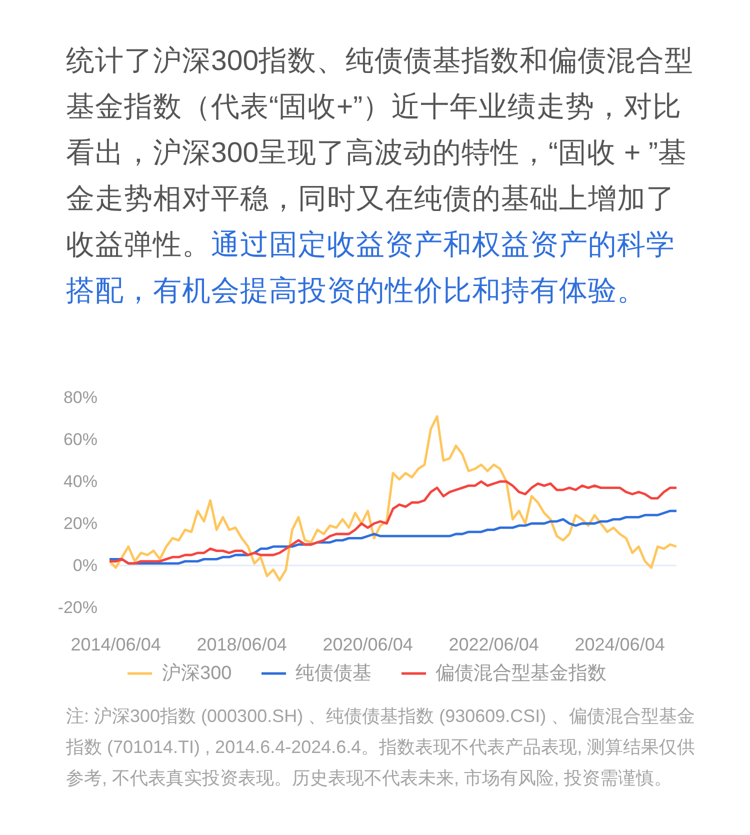 This screenshot has height=835, width=750. I want to click on y-tick-label: 80%, so click(80, 397).